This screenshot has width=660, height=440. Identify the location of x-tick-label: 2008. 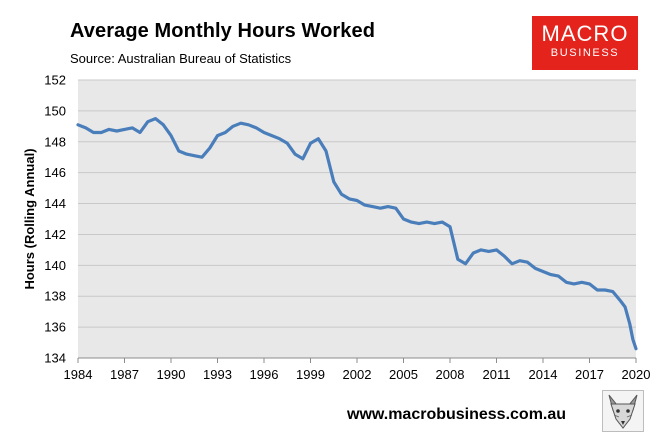
(450, 374).